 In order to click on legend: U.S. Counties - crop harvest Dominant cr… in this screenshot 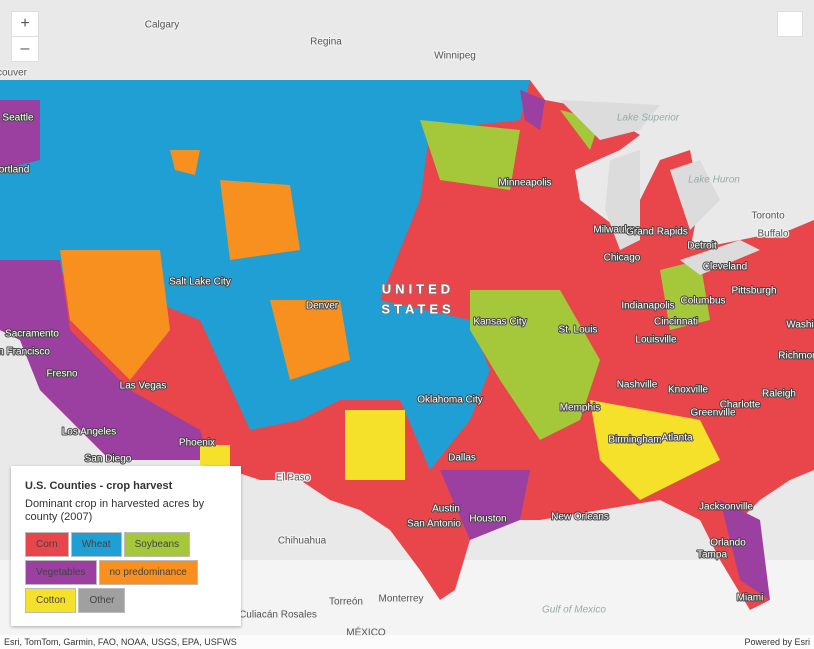, I will do `click(126, 546)`.